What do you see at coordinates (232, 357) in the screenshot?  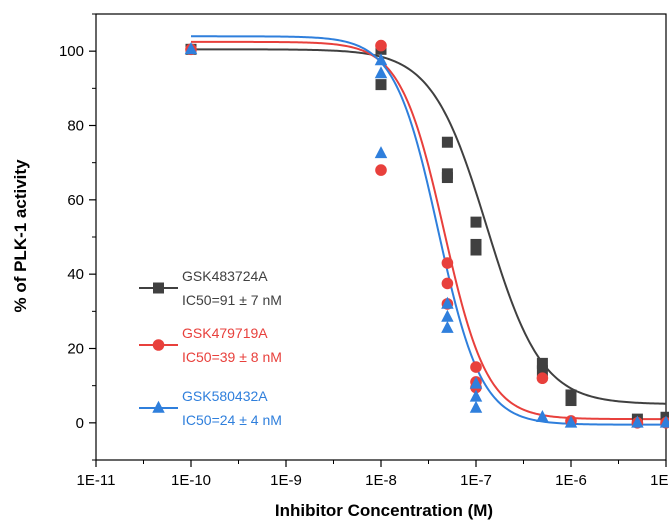 I see `legend-ic50-label: IC50=39 ± 8 nM` at bounding box center [232, 357].